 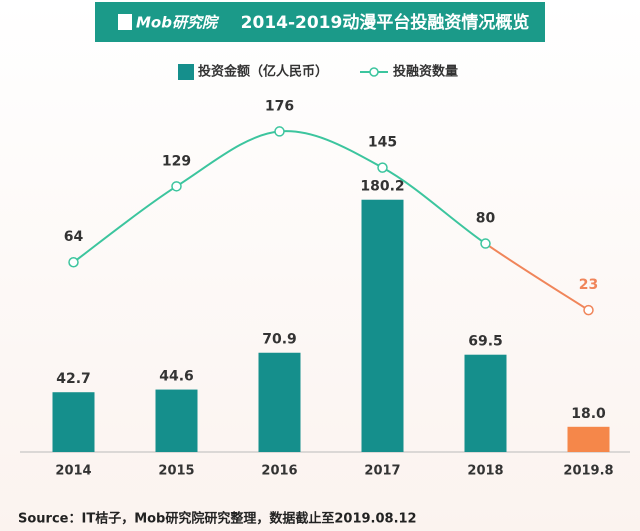 I want to click on title-banner, so click(x=320, y=22).